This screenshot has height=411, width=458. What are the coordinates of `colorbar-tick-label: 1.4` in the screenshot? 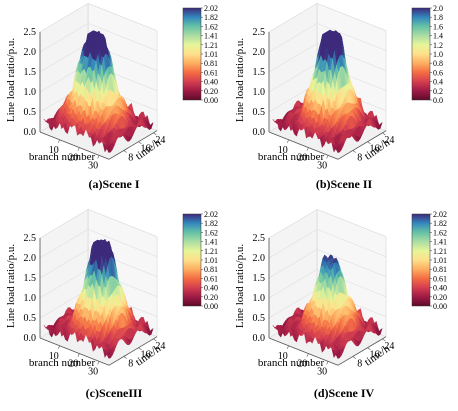 It's located at (438, 36).